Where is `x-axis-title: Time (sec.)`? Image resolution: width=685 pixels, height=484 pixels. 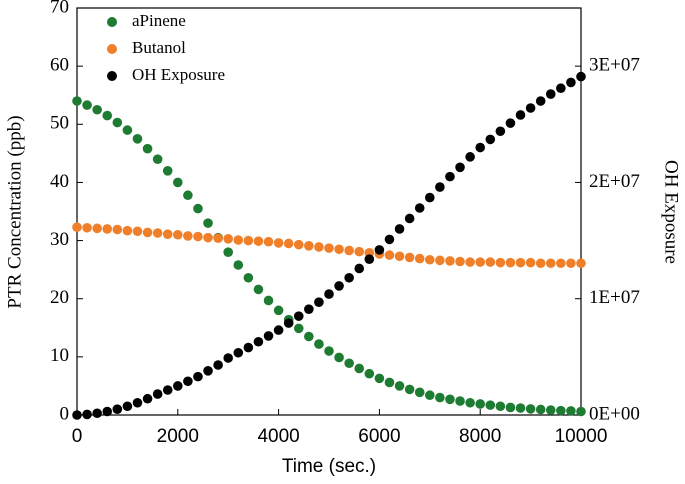
x-axis-title: Time (sec.) is located at coordinates (329, 466).